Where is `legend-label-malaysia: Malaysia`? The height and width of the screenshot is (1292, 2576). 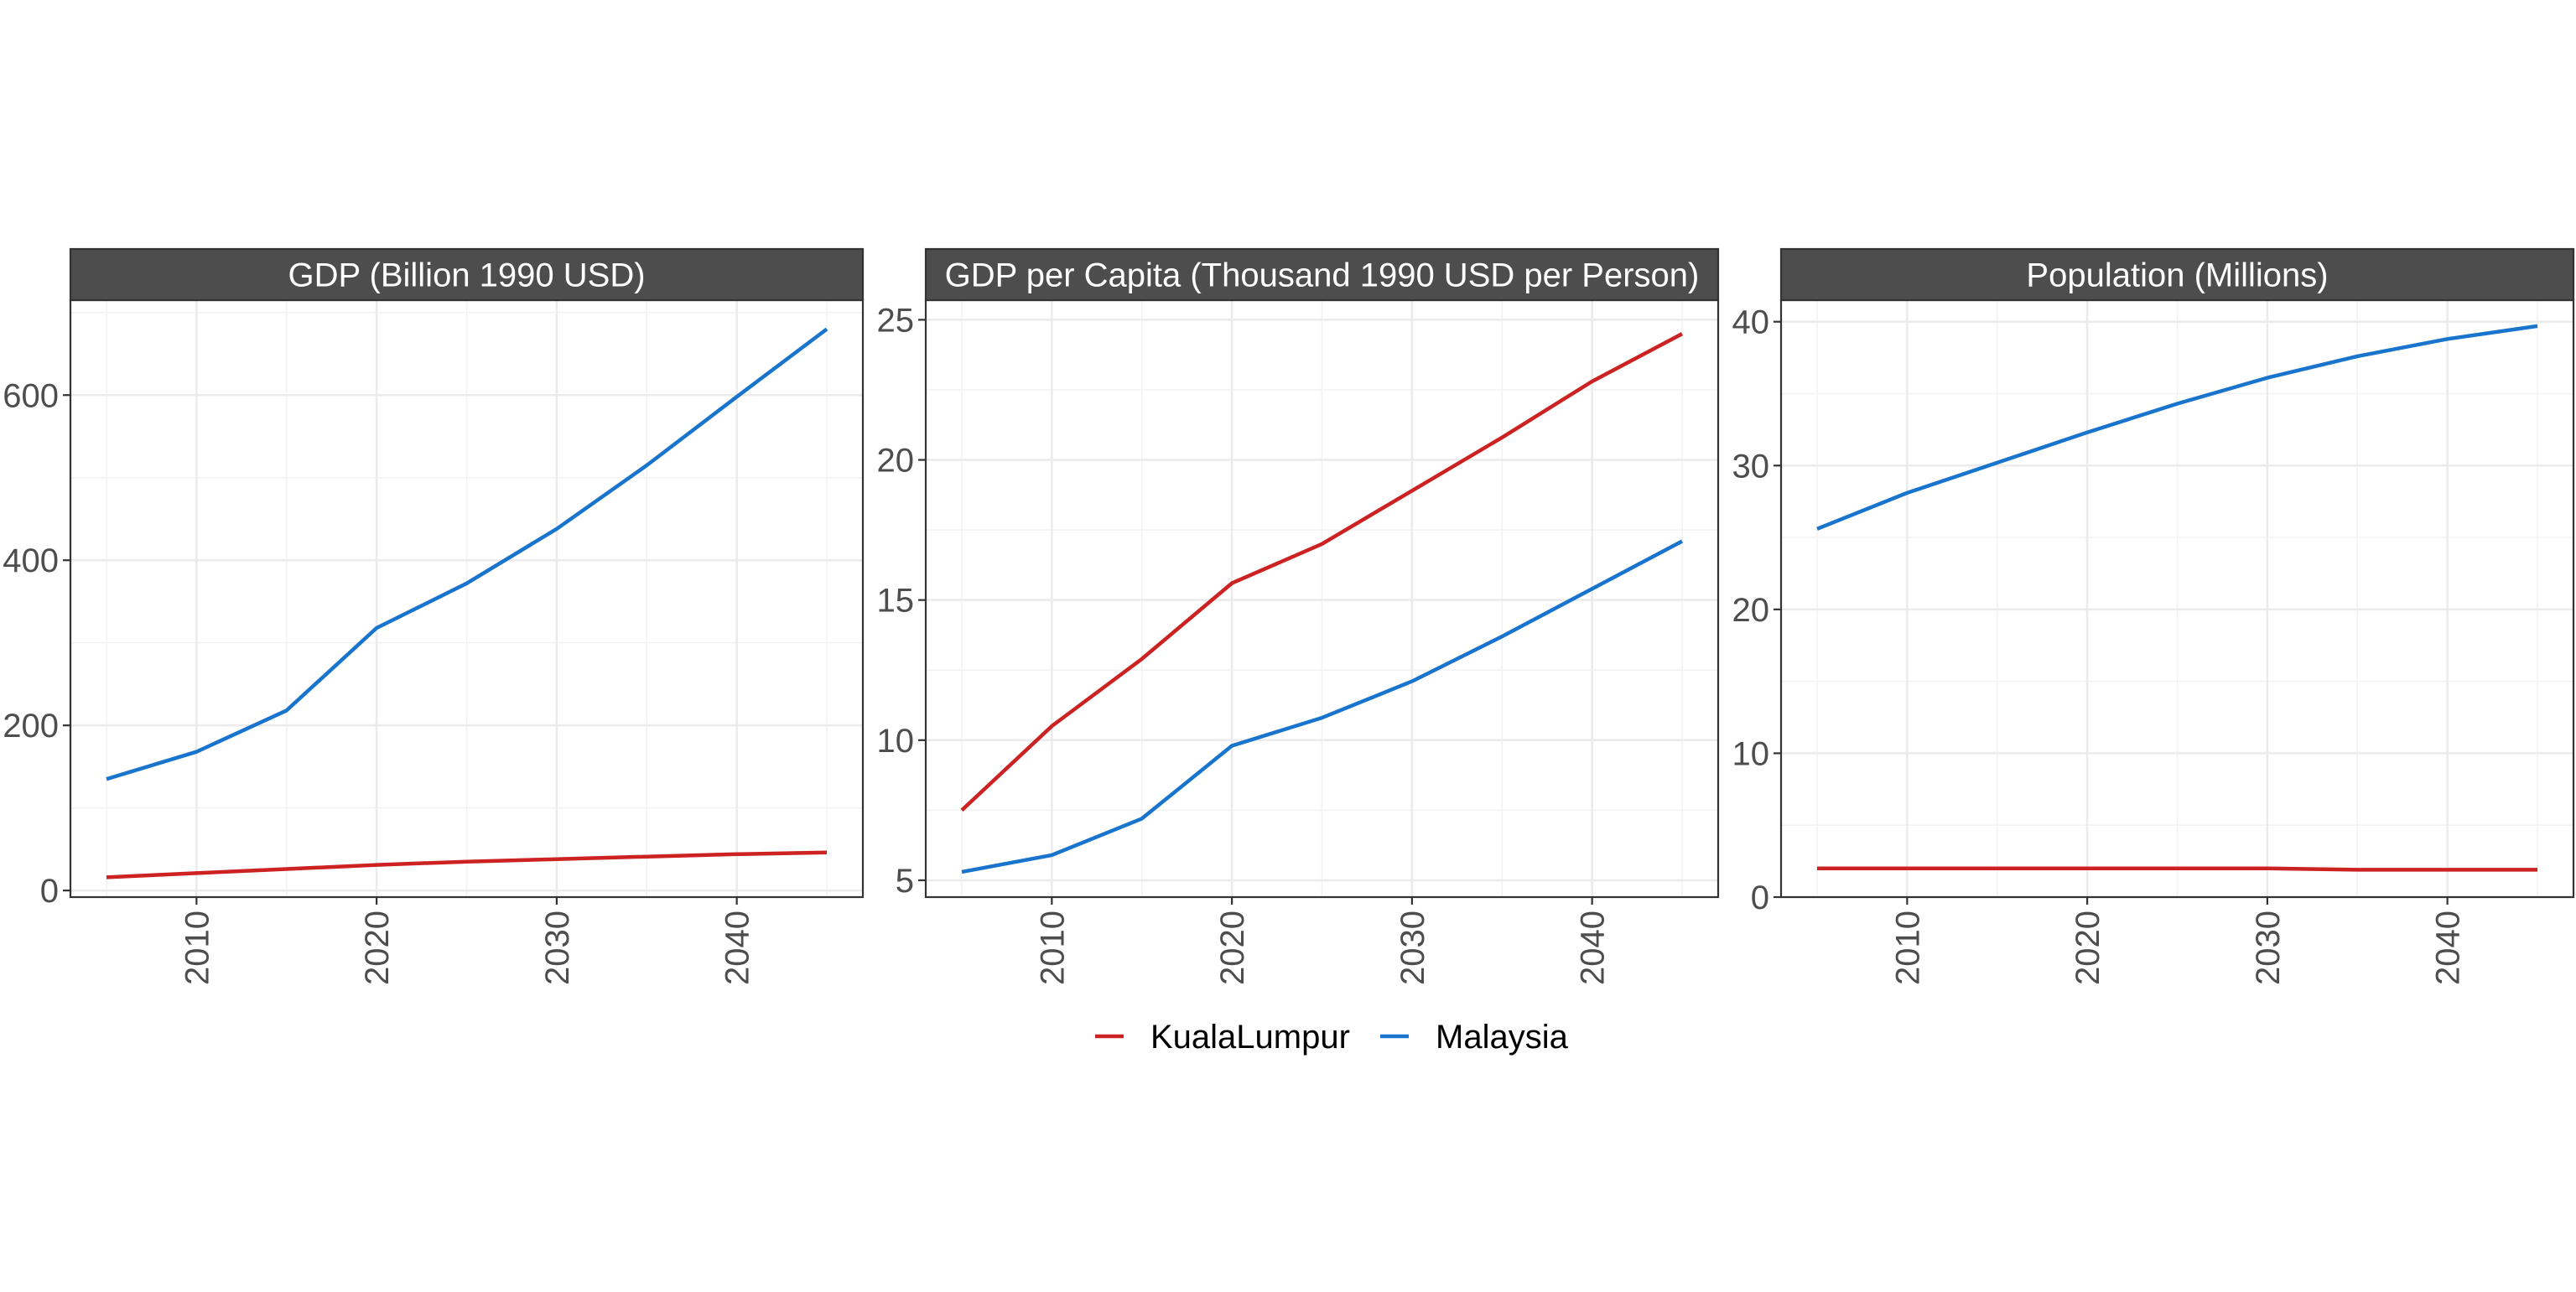
legend-label-malaysia: Malaysia is located at coordinates (1502, 1037).